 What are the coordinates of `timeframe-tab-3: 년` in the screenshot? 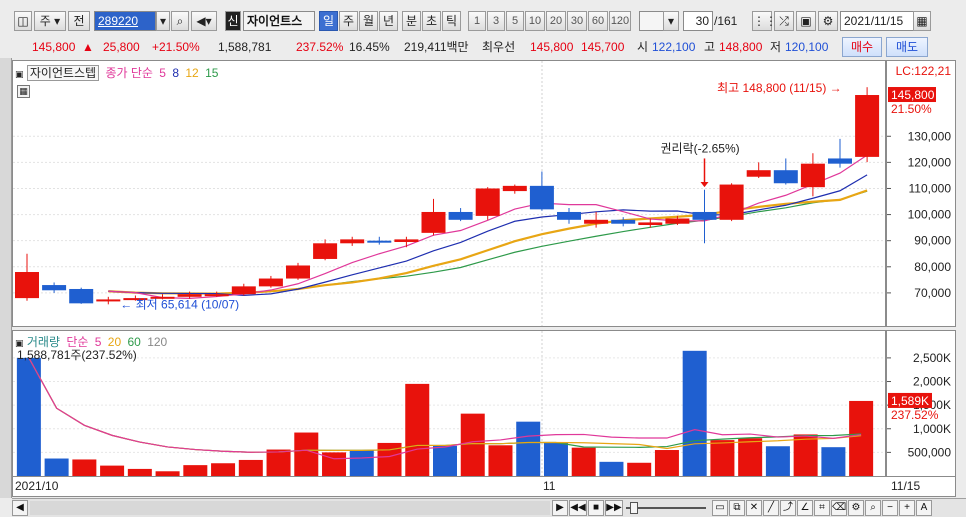 It's located at (388, 21).